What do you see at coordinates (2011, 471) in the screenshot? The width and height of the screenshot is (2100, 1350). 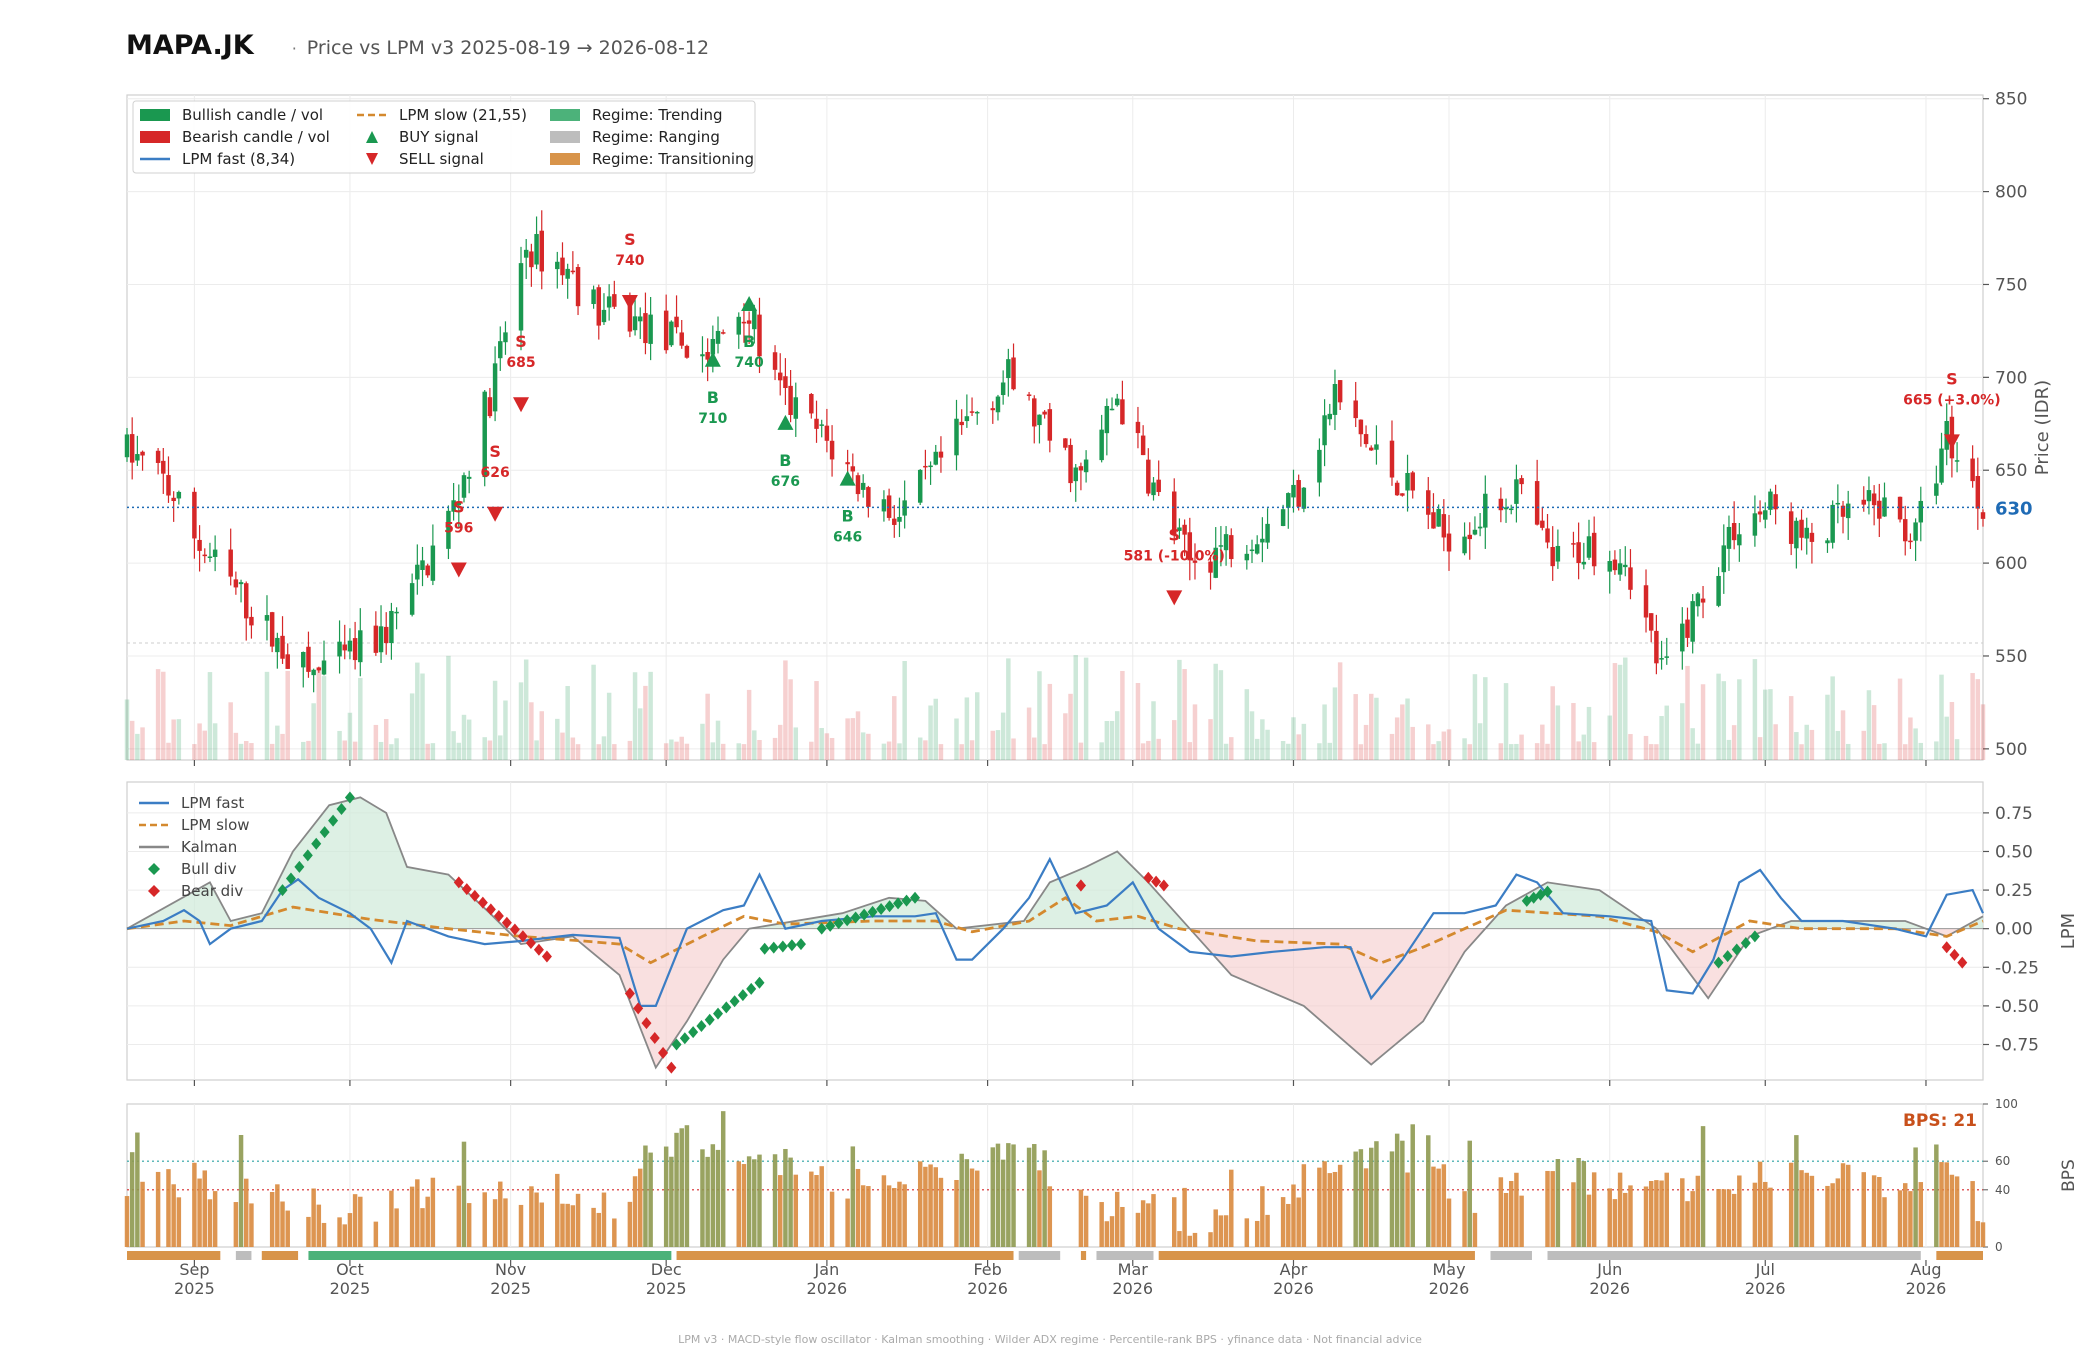 I see `price-tick-label: 650` at bounding box center [2011, 471].